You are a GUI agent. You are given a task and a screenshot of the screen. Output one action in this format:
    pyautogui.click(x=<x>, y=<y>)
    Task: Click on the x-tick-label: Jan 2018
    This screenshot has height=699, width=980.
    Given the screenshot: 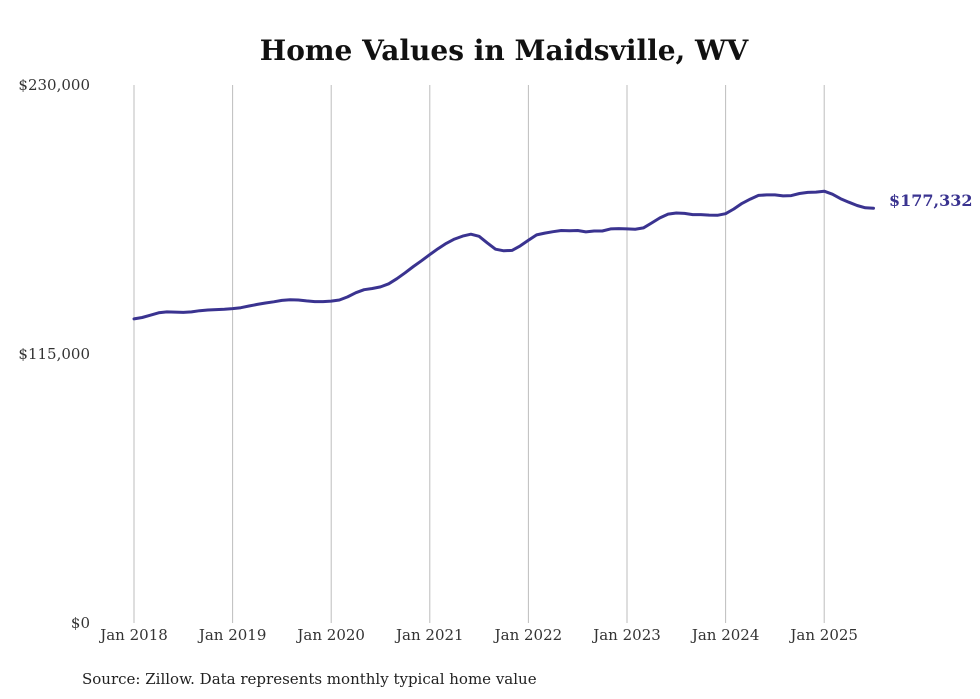 What is the action you would take?
    pyautogui.click(x=133, y=635)
    